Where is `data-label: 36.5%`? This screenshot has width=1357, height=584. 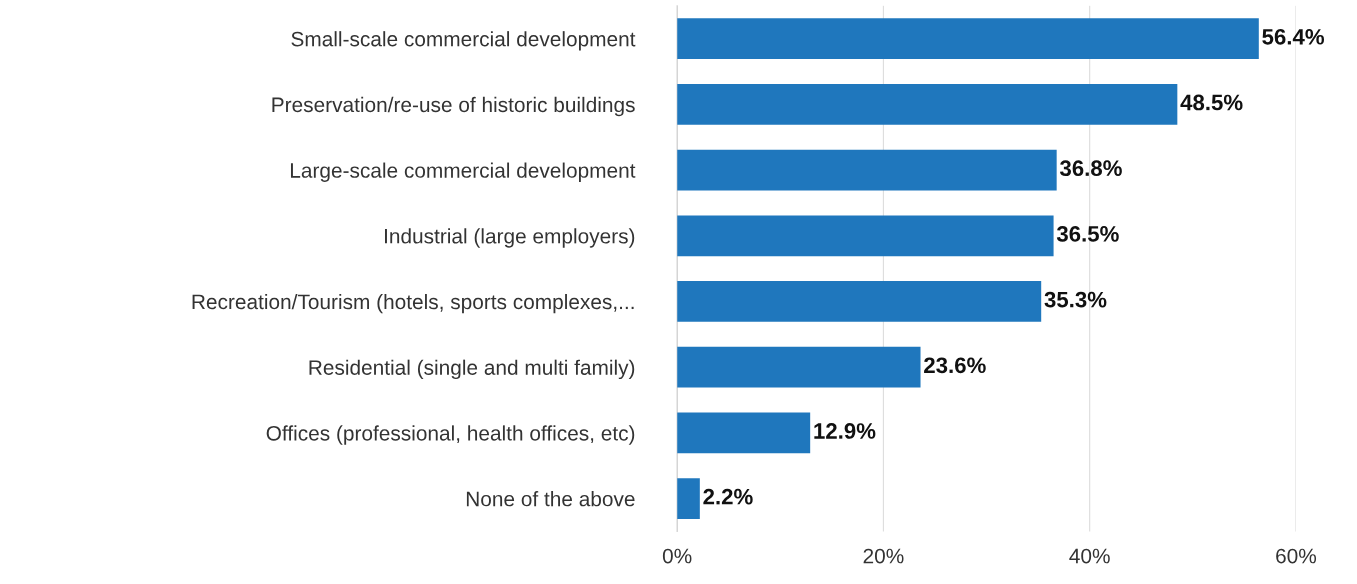 data-label: 36.5% is located at coordinates (1087, 234).